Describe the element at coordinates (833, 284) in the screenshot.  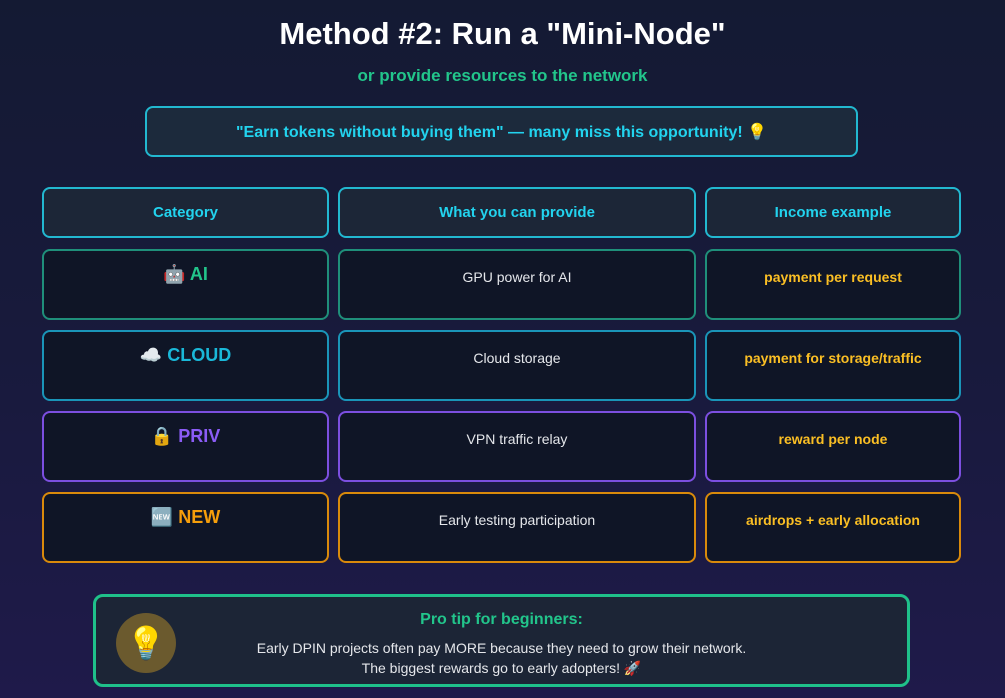
I see `income-cell: payment per request` at that location.